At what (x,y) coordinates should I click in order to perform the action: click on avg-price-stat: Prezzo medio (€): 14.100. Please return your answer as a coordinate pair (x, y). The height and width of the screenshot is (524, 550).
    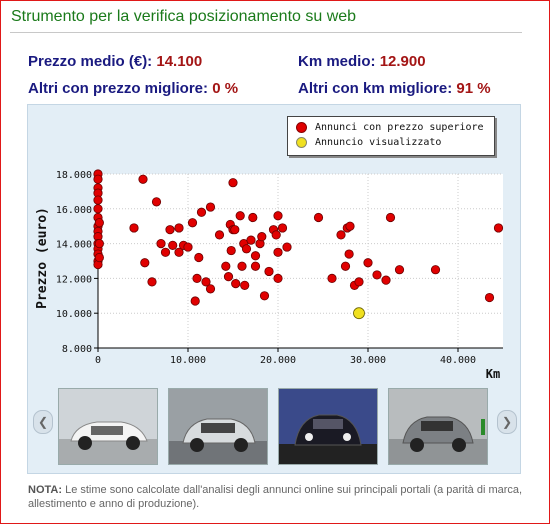
    Looking at the image, I should click on (115, 61).